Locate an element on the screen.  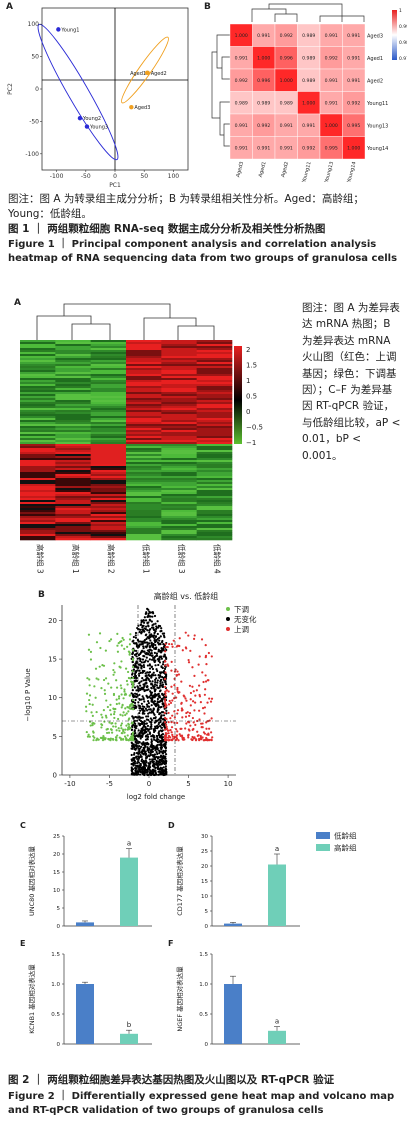
bar-legend-swatch is located at coordinates (323, 835).